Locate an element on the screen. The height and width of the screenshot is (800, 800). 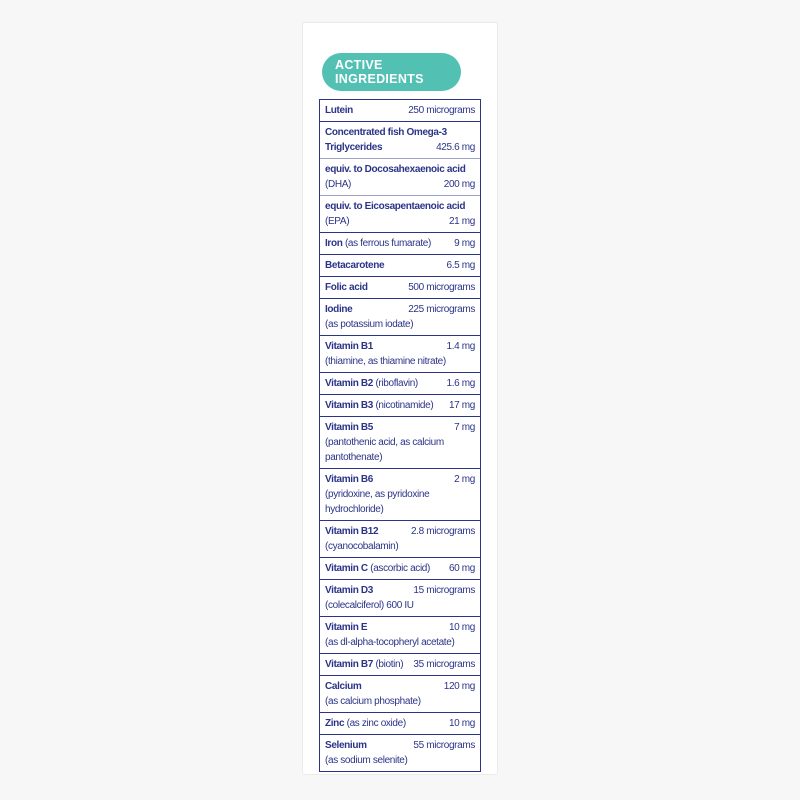
ingredient-name: Vitamin B5 is located at coordinates (349, 427).